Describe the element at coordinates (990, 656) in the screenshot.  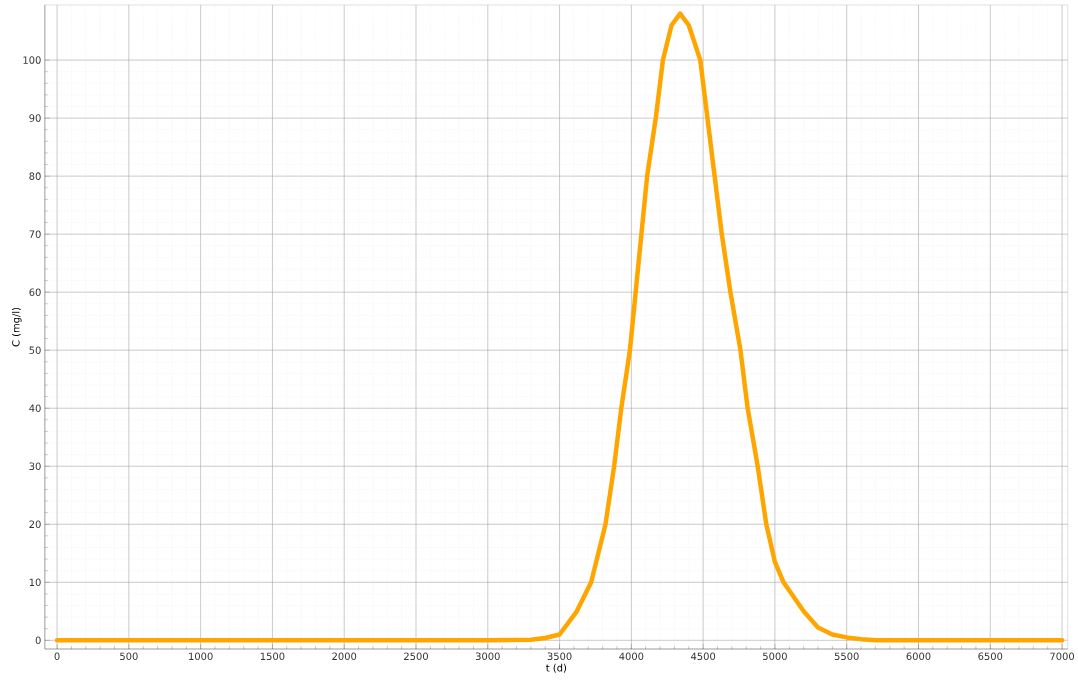
I see `x-tick-label: 6500` at that location.